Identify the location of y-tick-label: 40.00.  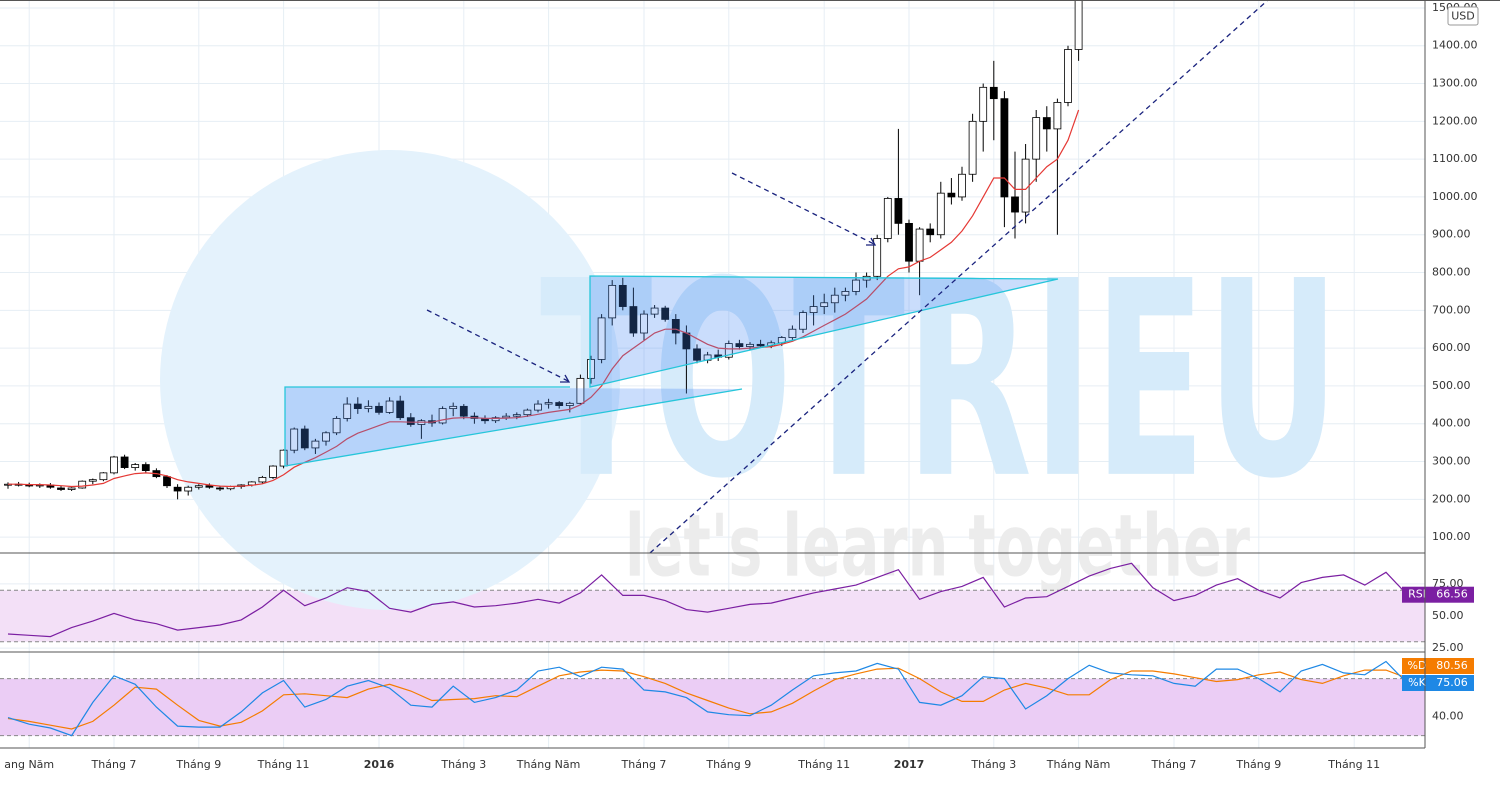
(1448, 716).